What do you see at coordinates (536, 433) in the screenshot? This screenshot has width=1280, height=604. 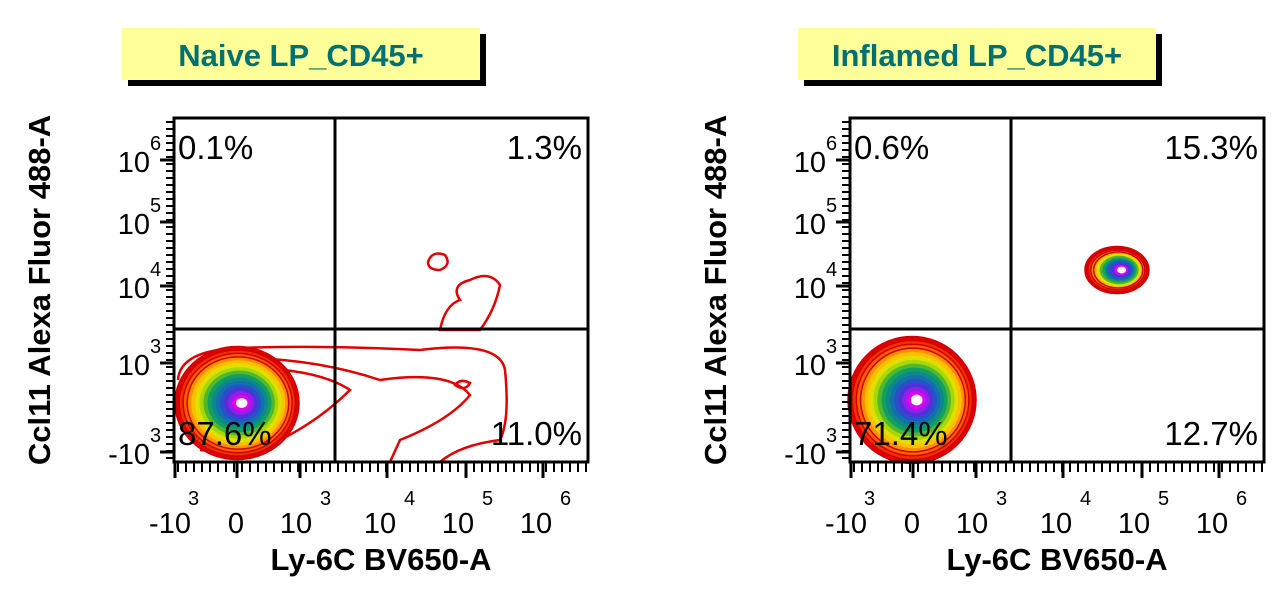 I see `quadrant-bottom-right: 11.0%` at bounding box center [536, 433].